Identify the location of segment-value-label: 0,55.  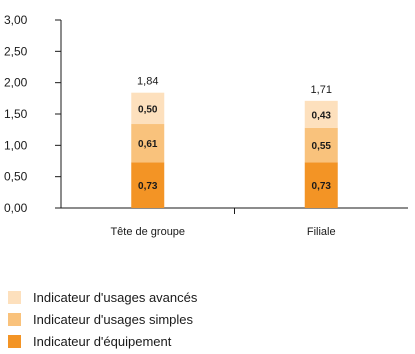
(322, 146).